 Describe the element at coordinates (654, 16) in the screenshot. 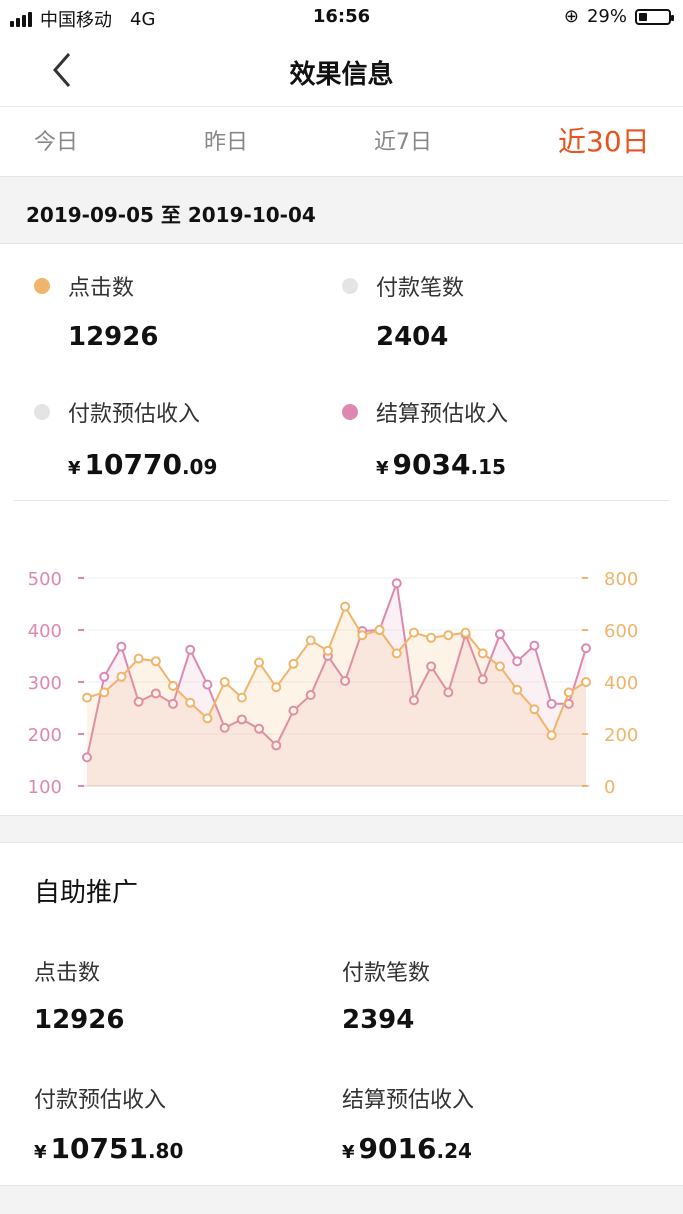

I see `battery-icon` at that location.